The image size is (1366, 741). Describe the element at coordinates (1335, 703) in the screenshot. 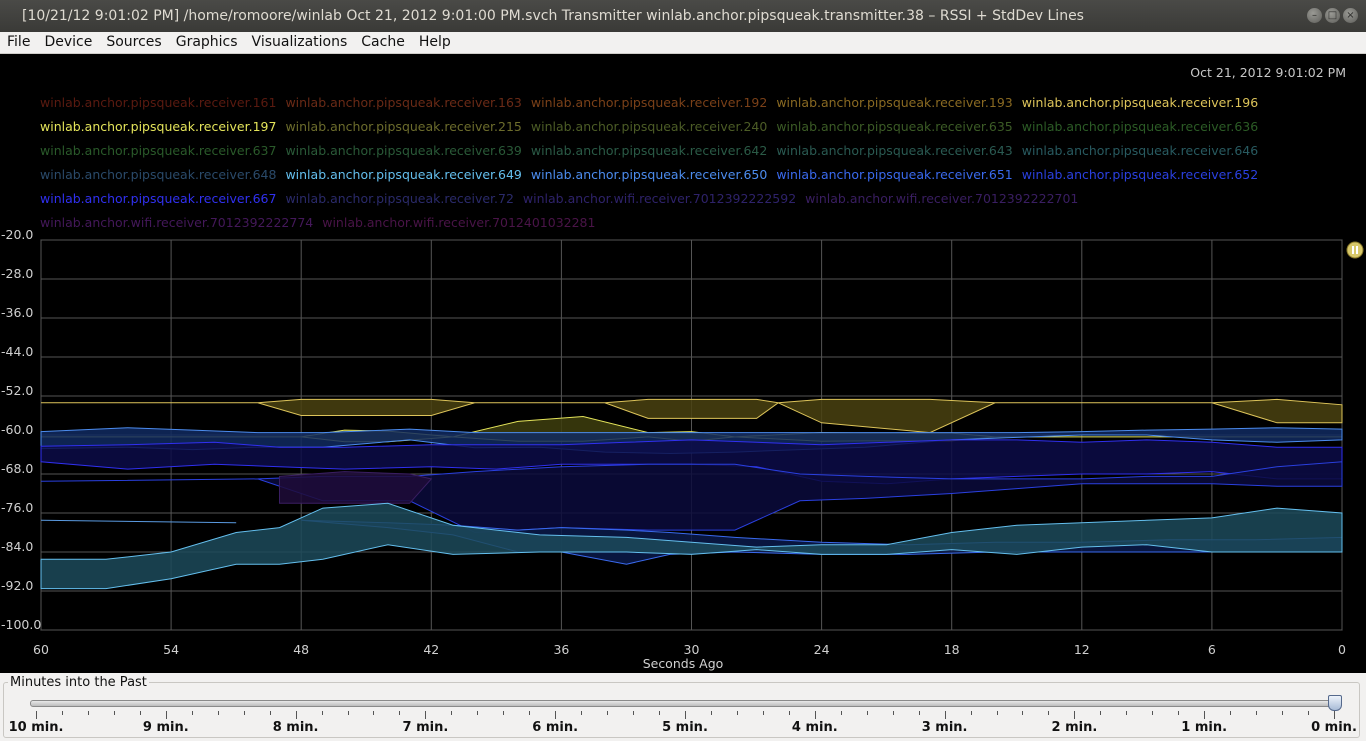

I see `slider-thumb` at that location.